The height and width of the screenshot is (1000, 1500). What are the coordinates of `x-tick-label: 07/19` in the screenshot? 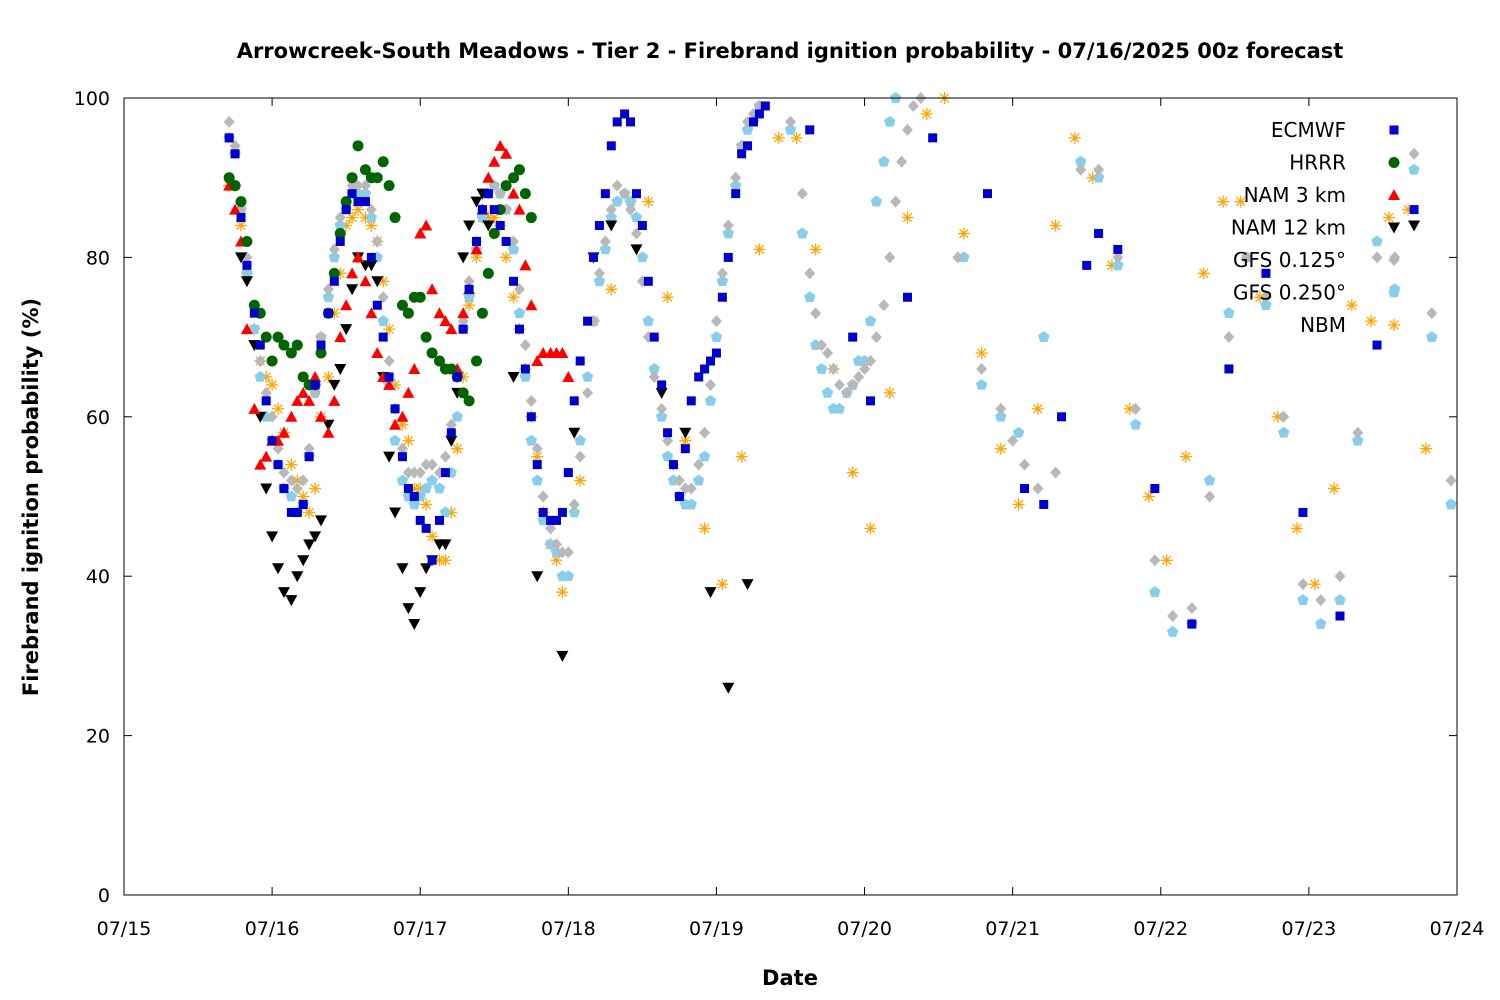 It's located at (716, 929).